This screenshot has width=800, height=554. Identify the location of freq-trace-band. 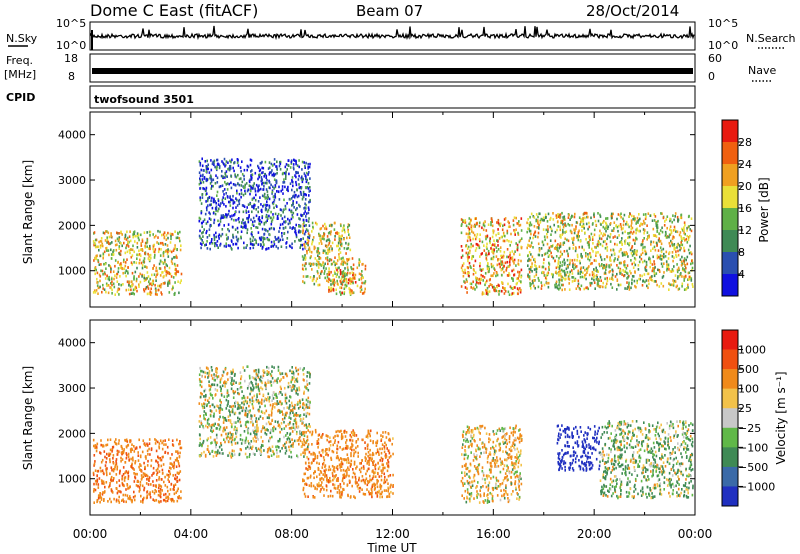
(392, 71).